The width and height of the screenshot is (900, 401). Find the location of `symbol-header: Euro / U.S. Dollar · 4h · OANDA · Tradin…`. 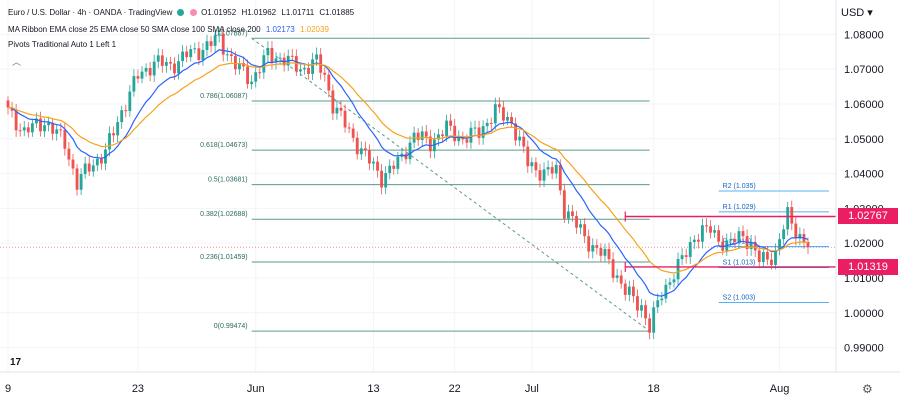

symbol-header: Euro / U.S. Dollar · 4h · OANDA · Tradin… is located at coordinates (182, 12).